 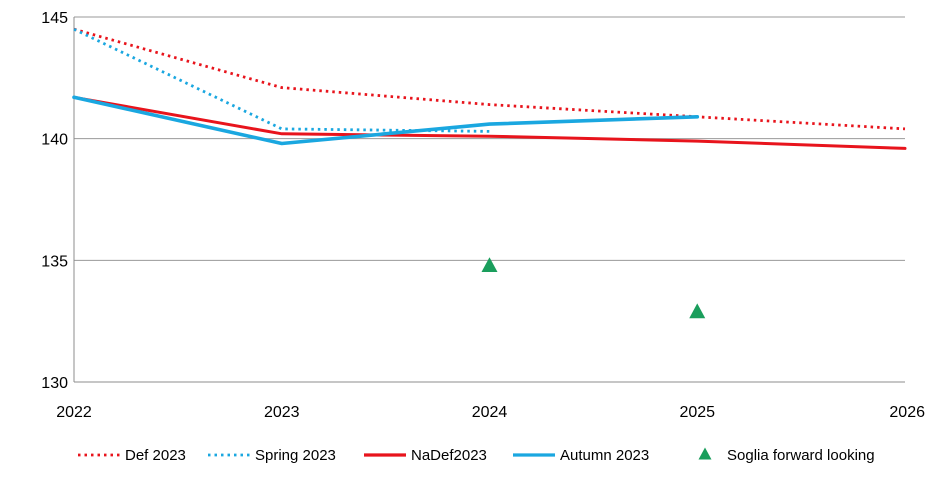 What do you see at coordinates (386, 120) in the screenshot?
I see `series-line-autumn-2023` at bounding box center [386, 120].